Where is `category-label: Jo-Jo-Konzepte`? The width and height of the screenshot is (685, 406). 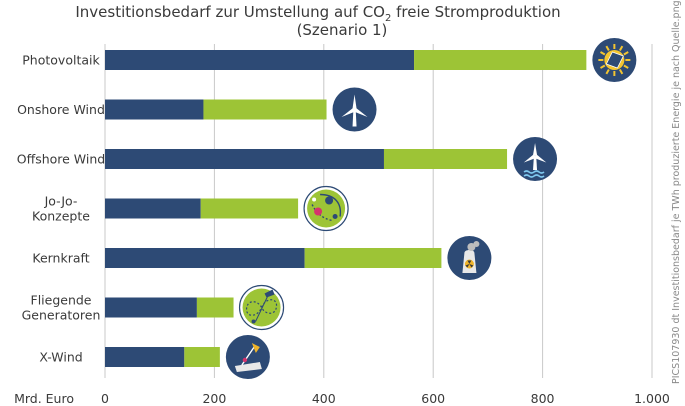 category-label: Jo-Jo-Konzepte is located at coordinates (61, 209).